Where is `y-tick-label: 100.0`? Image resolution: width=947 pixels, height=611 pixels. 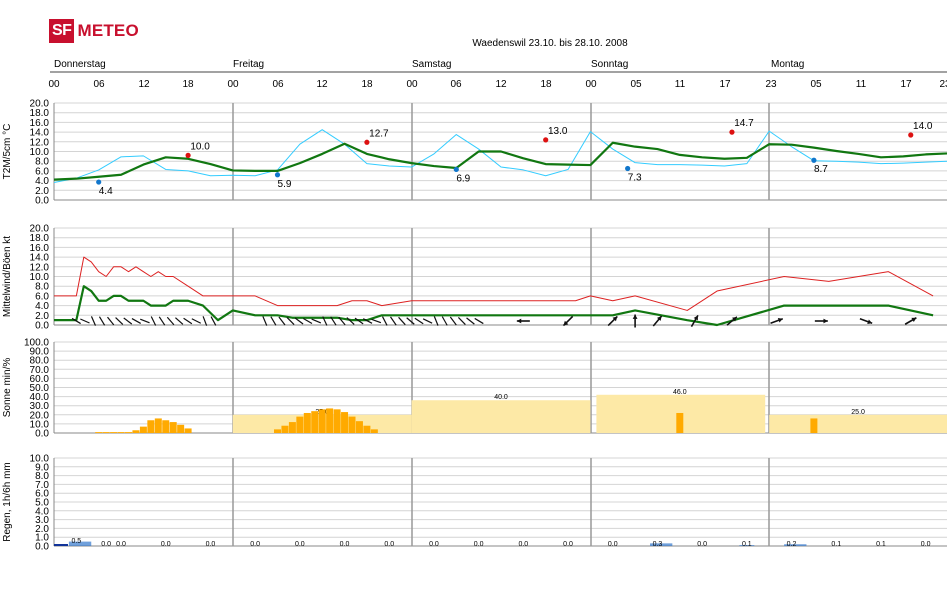 y-tick-label: 100.0 is located at coordinates (36, 343).